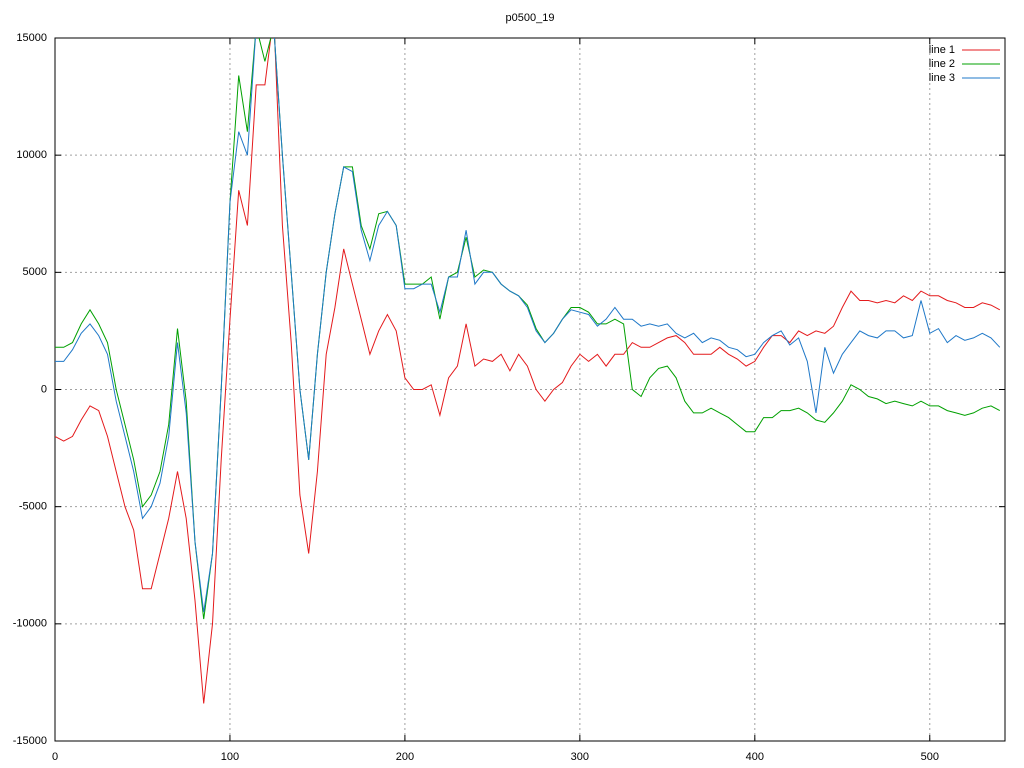  I want to click on x-tick-label: 100, so click(230, 757).